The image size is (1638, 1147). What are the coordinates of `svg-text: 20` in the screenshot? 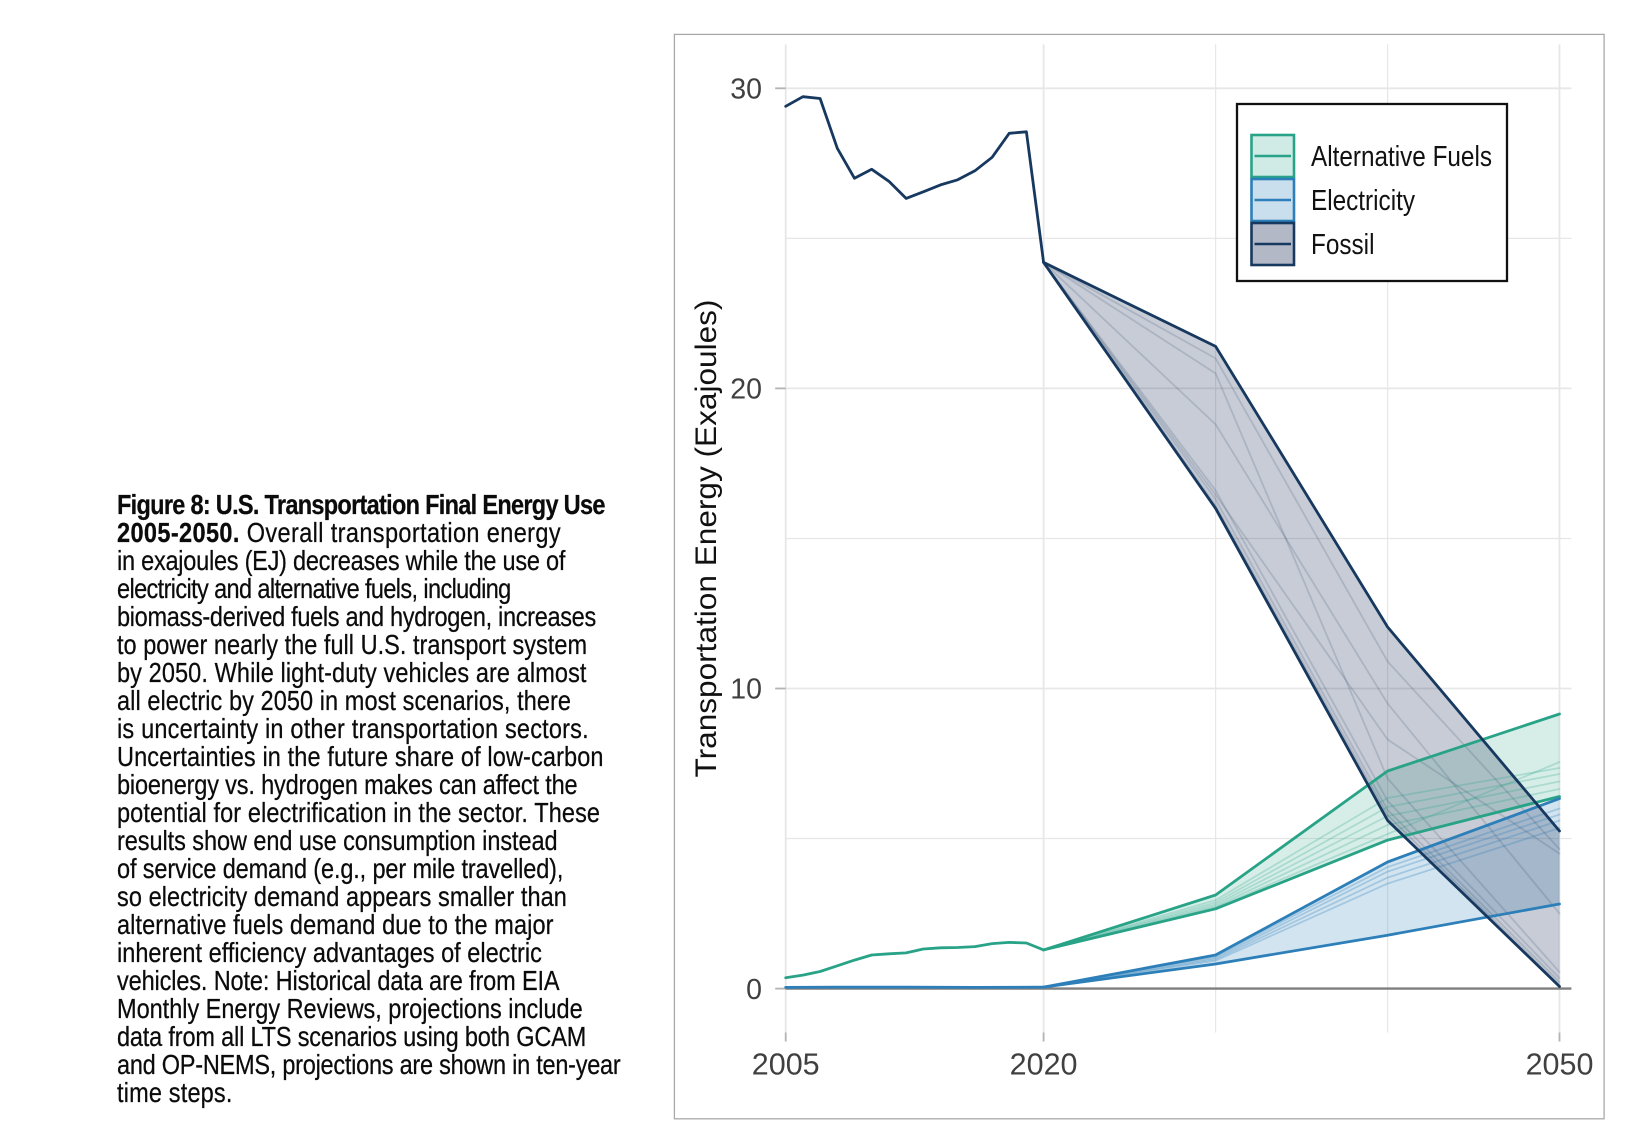 It's located at (746, 390).